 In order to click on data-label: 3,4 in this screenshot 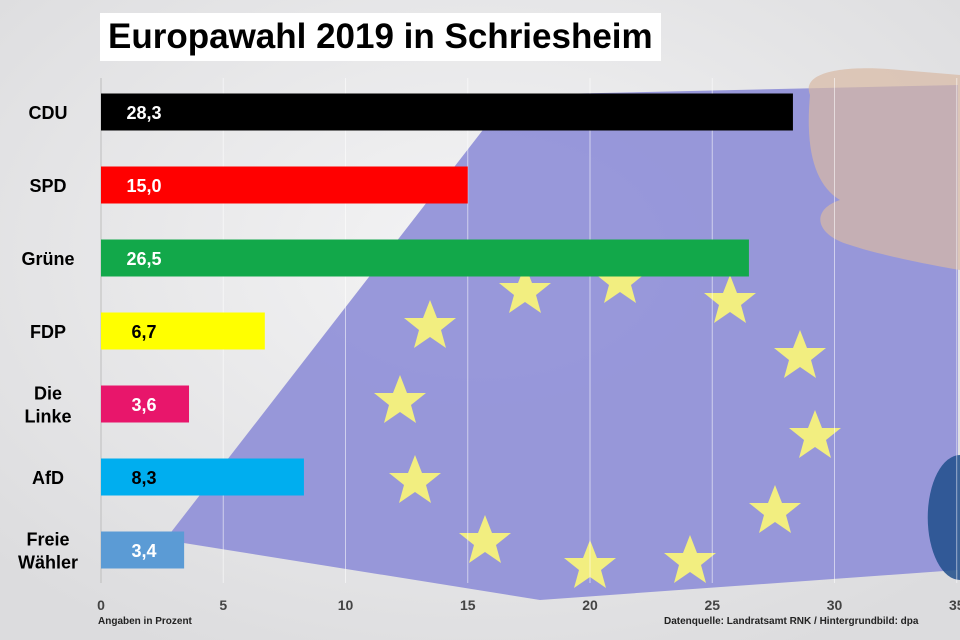, I will do `click(143, 551)`.